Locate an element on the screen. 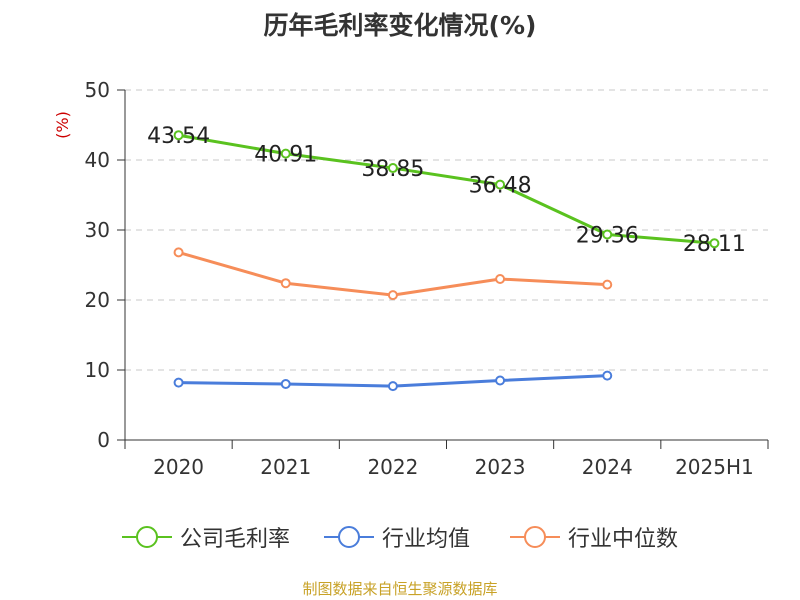 The image size is (800, 600). data-label: 28.11 is located at coordinates (714, 244).